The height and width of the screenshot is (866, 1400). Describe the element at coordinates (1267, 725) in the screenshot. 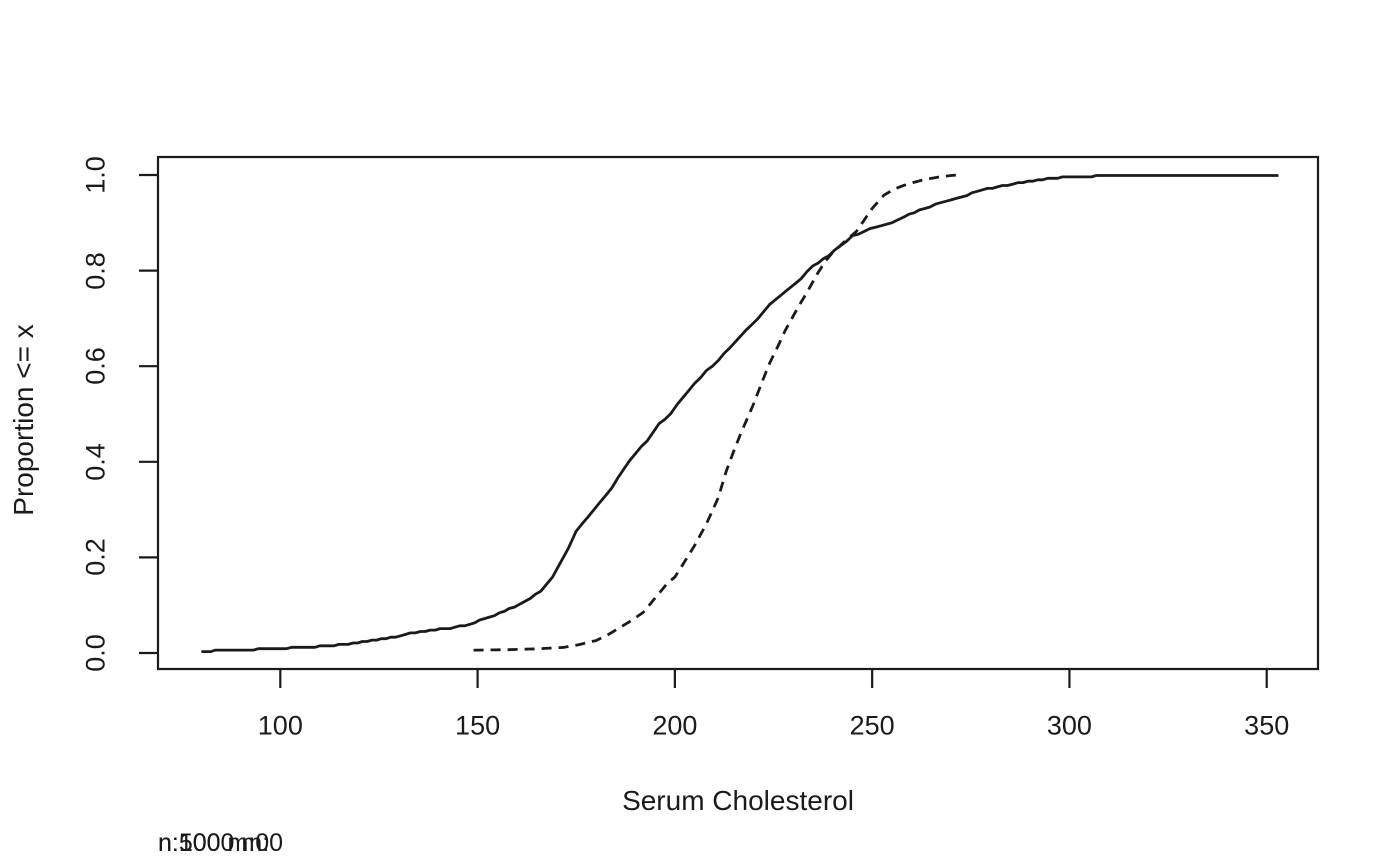

I see `x-tick-label: 350` at that location.